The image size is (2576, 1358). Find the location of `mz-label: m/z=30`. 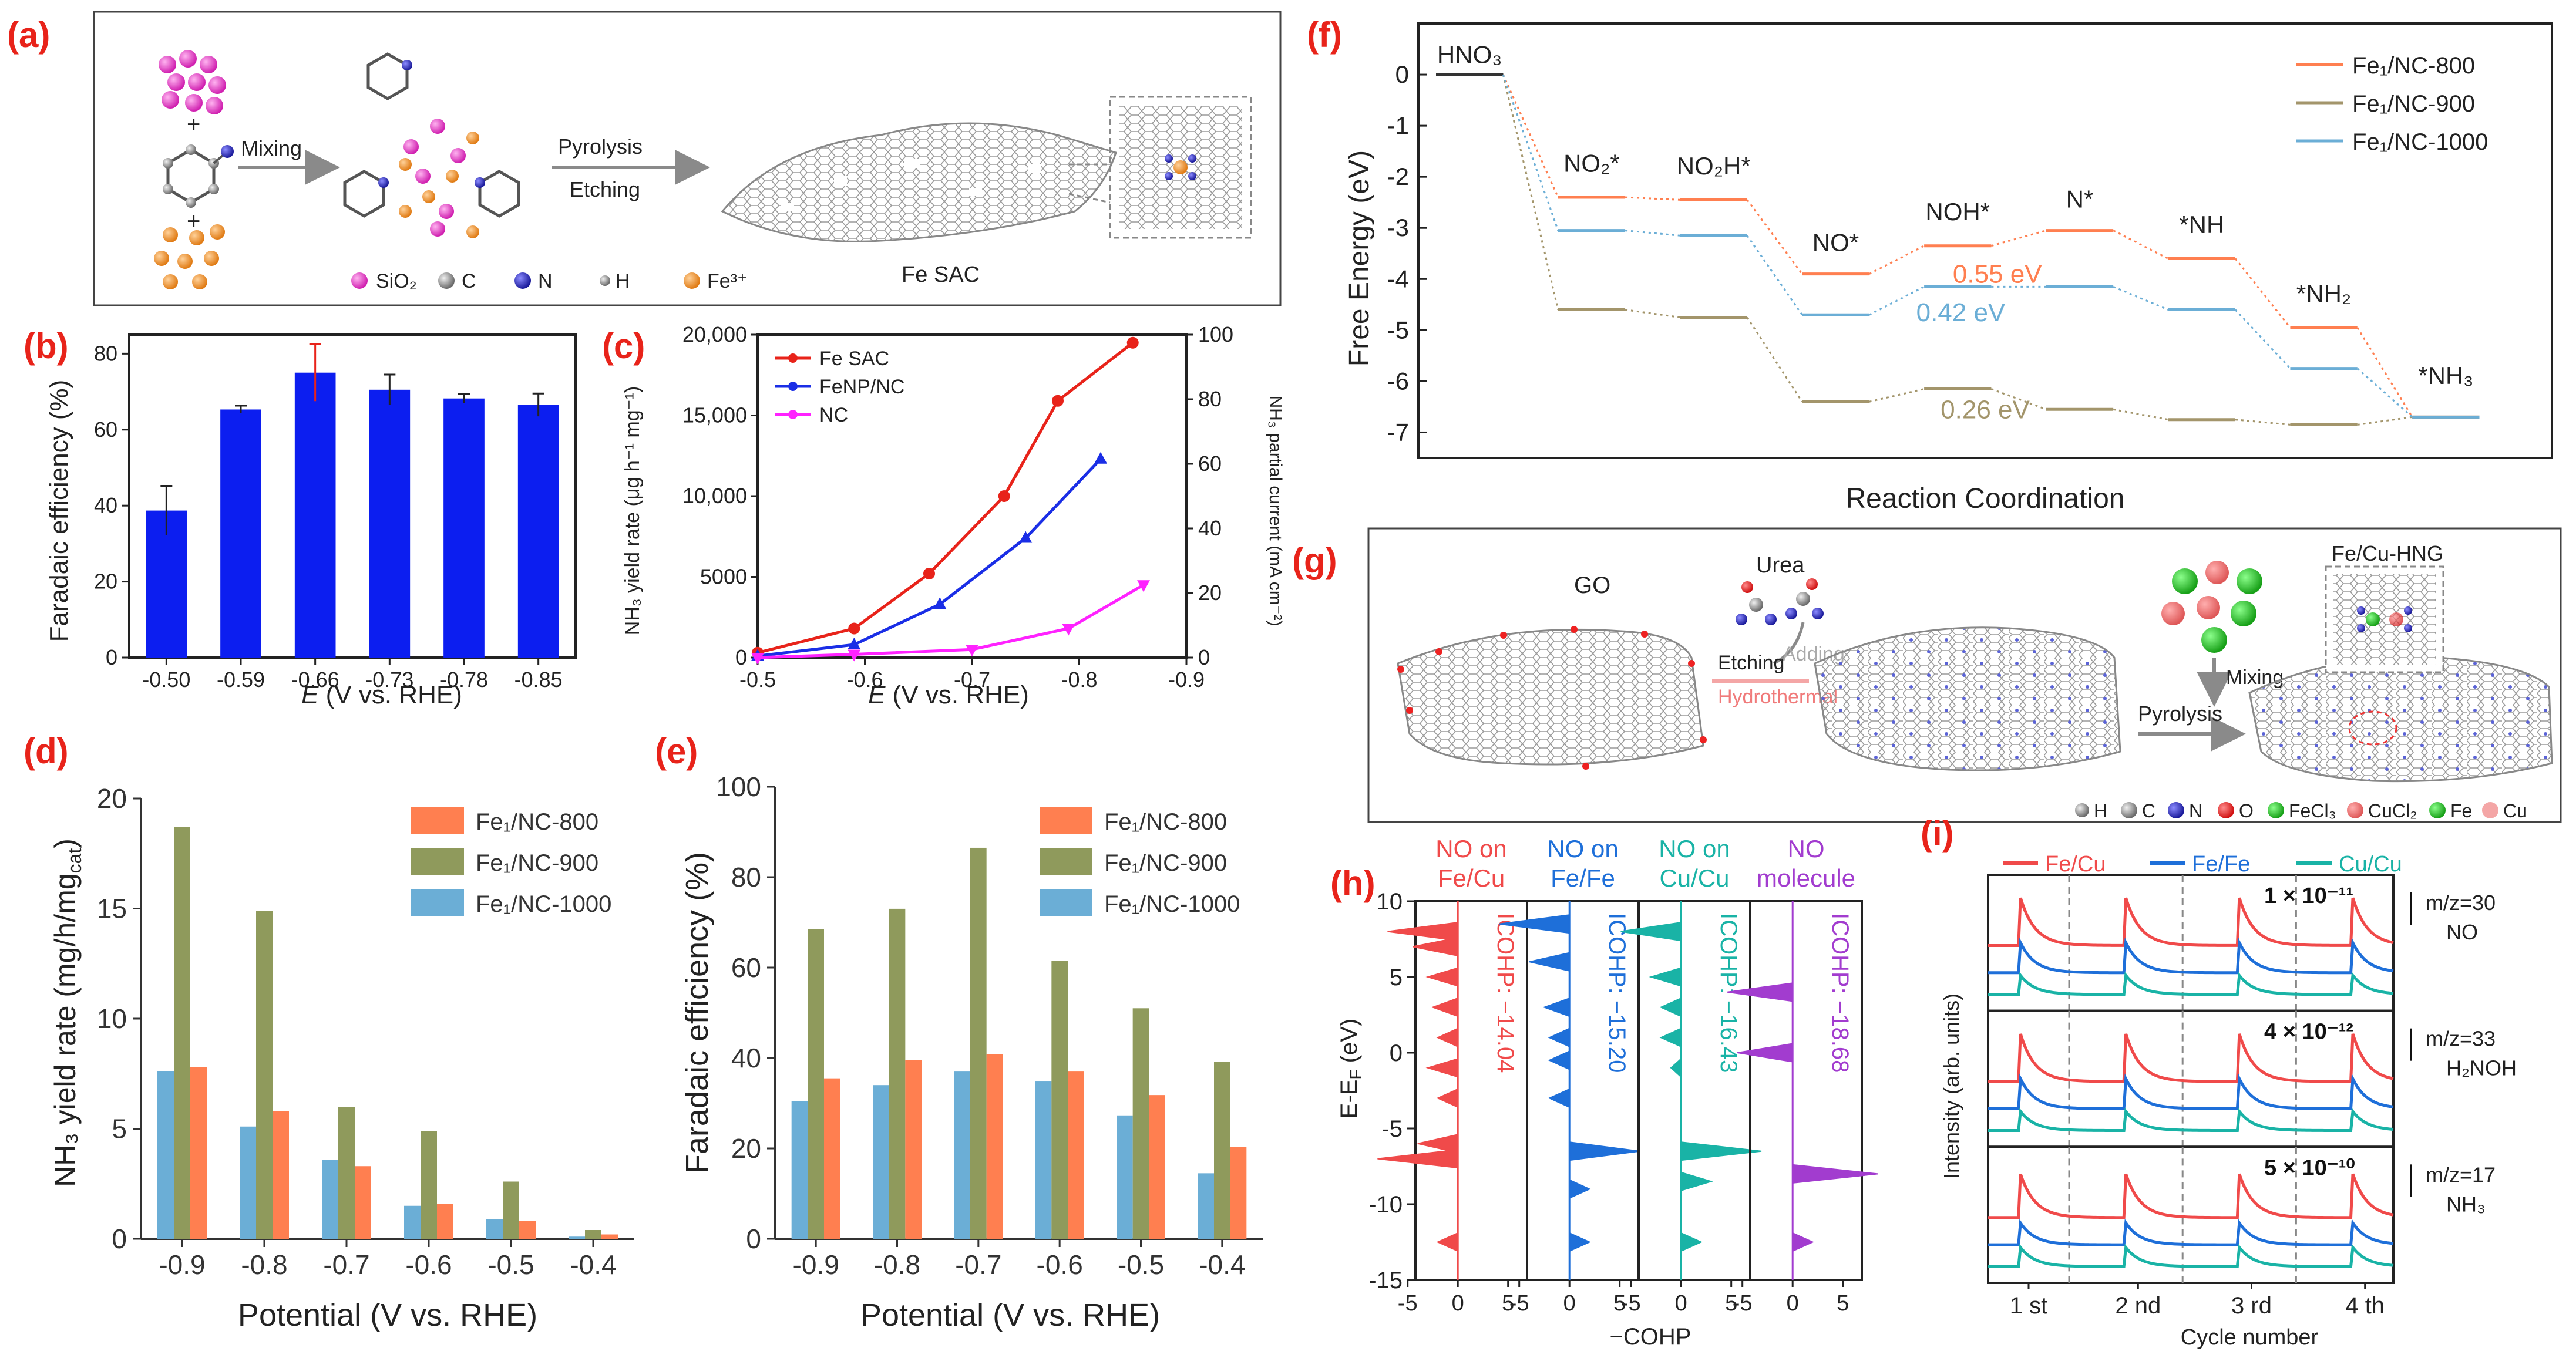

mz-label: m/z=30 is located at coordinates (2461, 903).